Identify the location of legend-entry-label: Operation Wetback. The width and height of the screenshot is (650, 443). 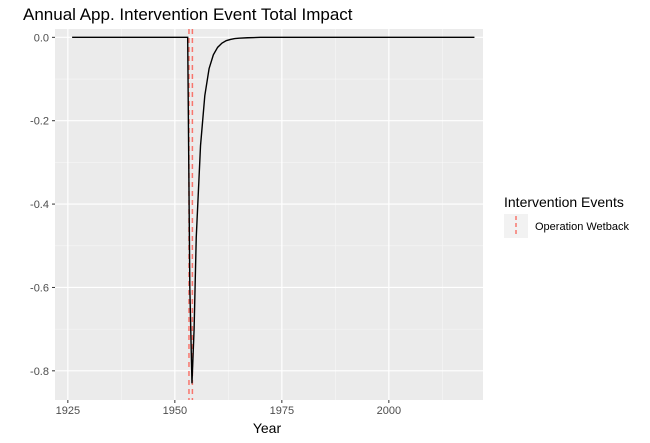
(582, 227).